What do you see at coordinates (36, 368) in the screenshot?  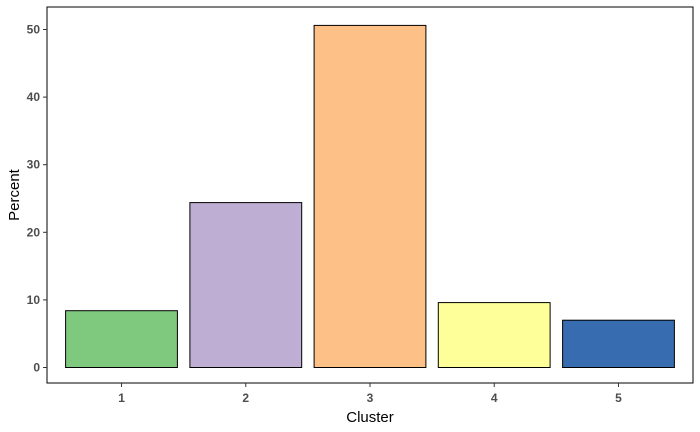 I see `y-tick-label: 0` at bounding box center [36, 368].